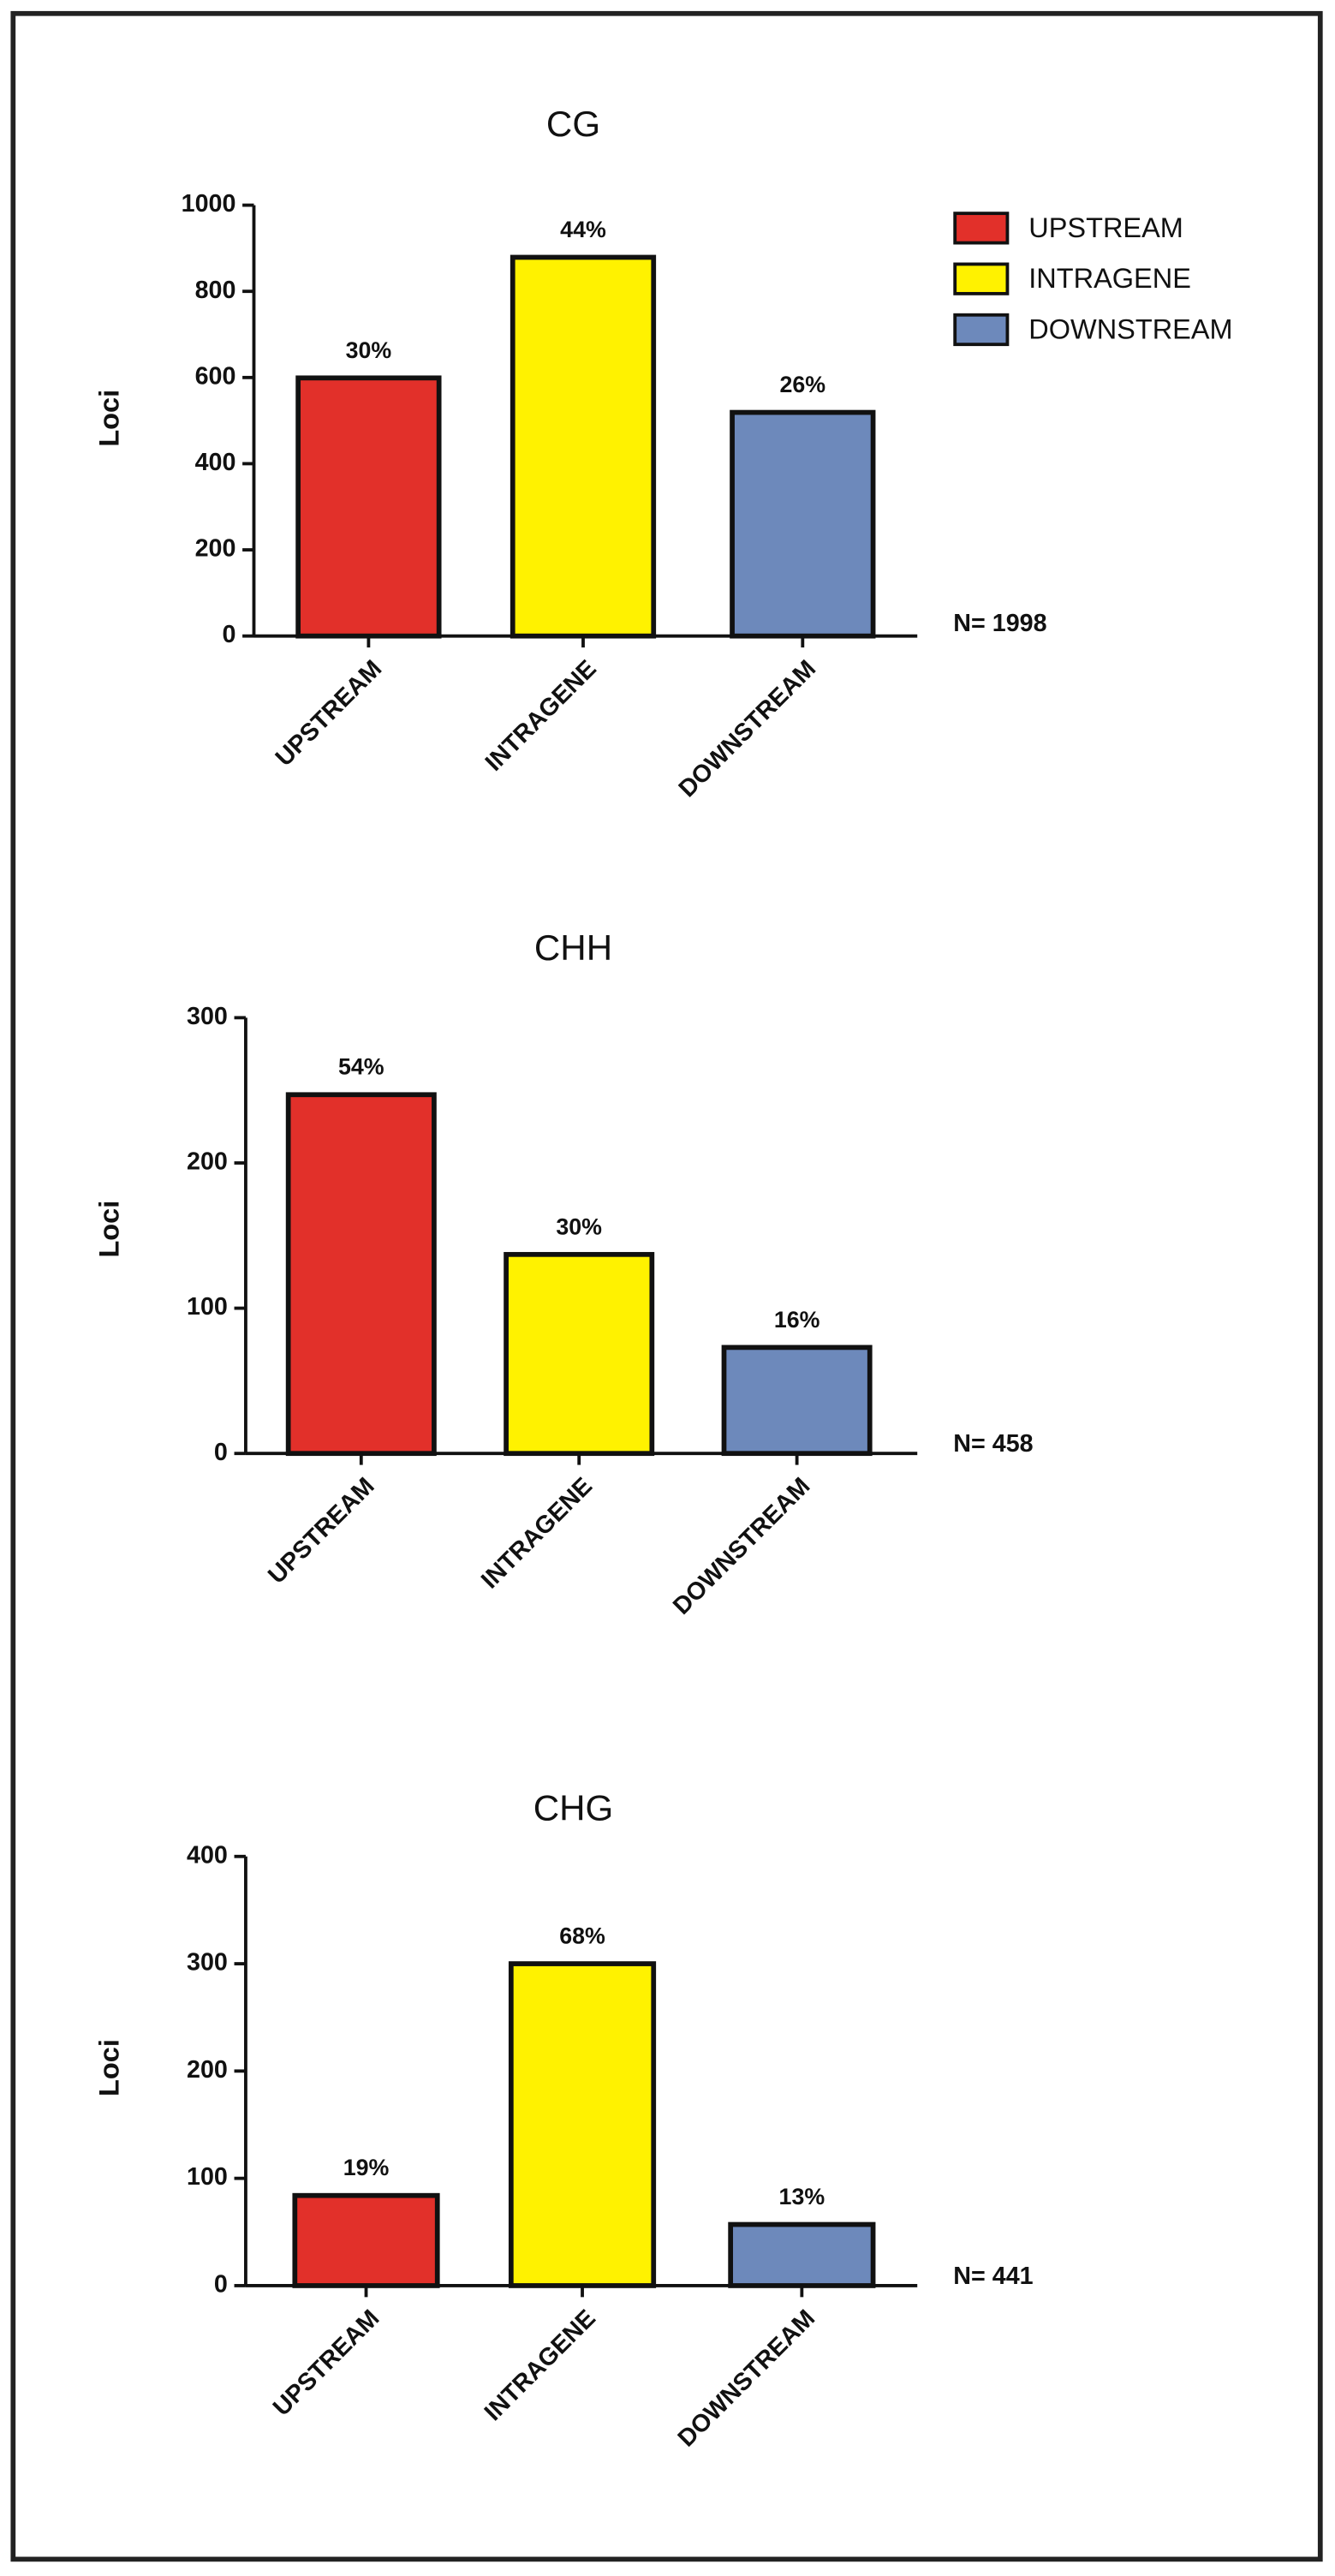 This screenshot has width=1335, height=2576. Describe the element at coordinates (999, 624) in the screenshot. I see `n-note: N= 1998` at that location.